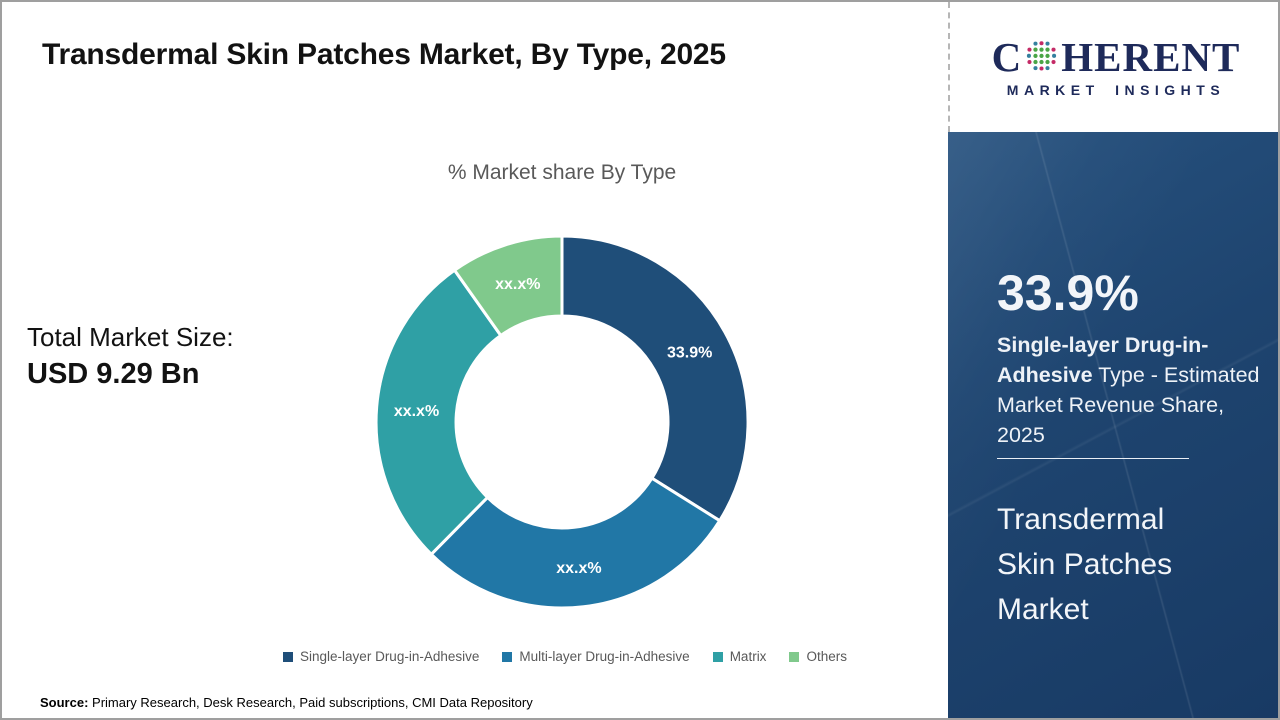 This screenshot has width=1280, height=720. I want to click on total-market-size: Total Market Size: USD 9.29 Bn, so click(130, 356).